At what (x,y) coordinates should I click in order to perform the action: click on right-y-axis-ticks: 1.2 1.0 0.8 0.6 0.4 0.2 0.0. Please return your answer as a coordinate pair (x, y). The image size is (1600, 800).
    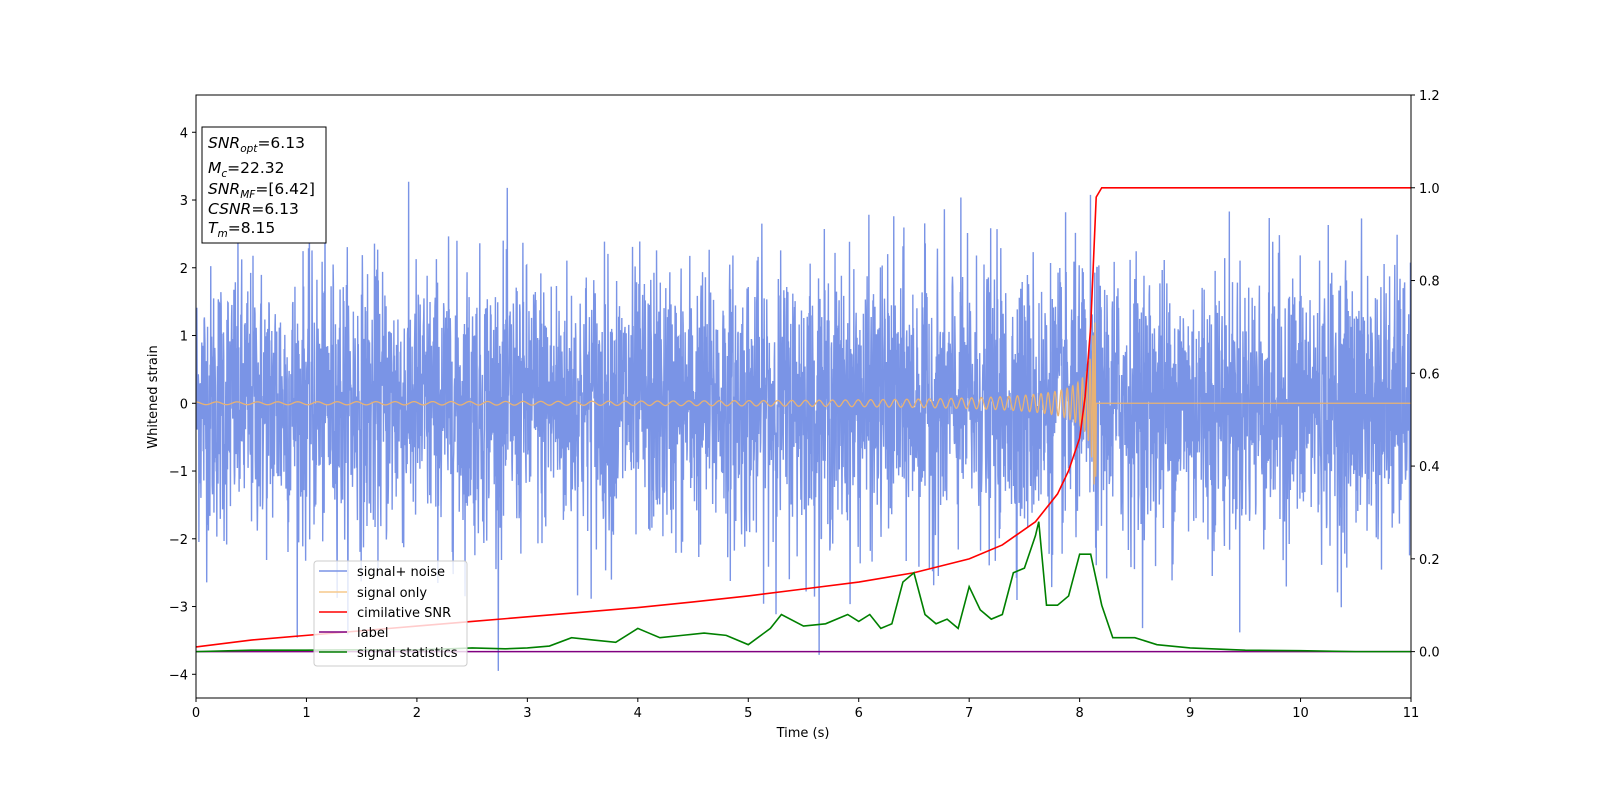
    Looking at the image, I should click on (1425, 375).